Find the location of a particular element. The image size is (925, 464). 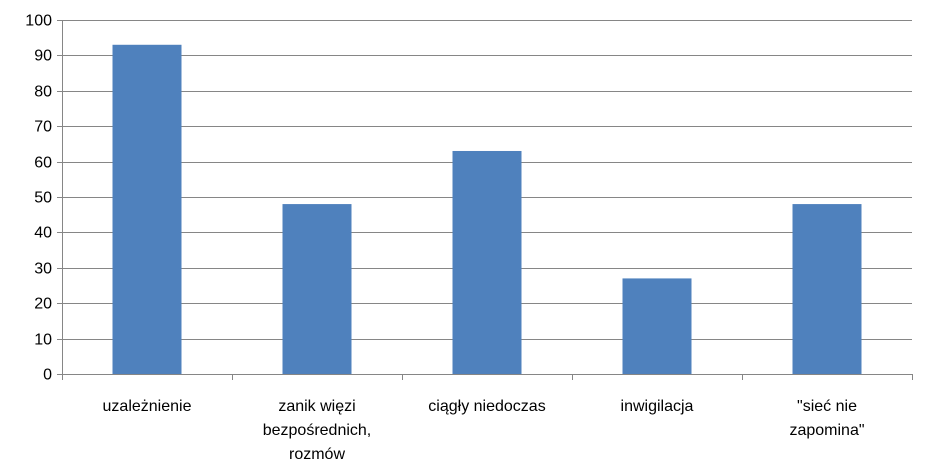

y-tick-label: 80 is located at coordinates (43, 92).